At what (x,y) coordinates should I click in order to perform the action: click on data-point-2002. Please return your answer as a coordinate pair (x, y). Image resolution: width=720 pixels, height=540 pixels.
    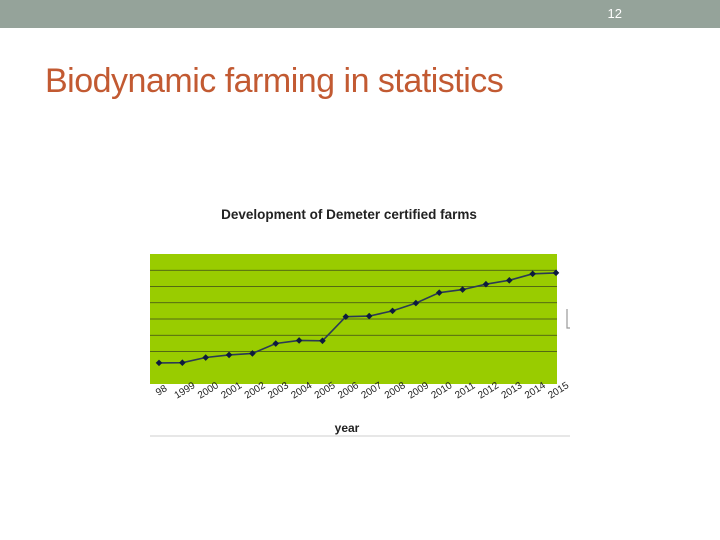
    Looking at the image, I should click on (252, 353).